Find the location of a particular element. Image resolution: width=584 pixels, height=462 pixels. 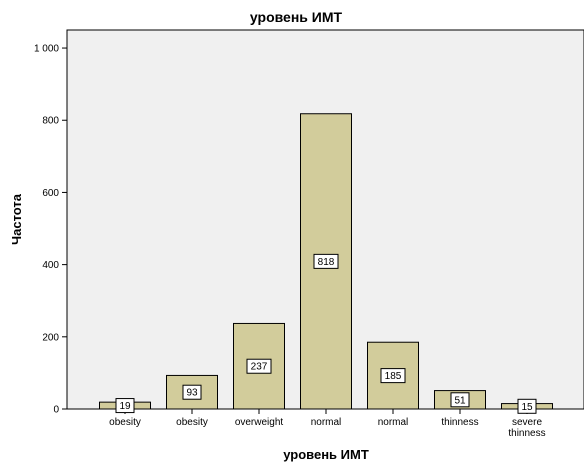

data-label: 15 is located at coordinates (527, 406).